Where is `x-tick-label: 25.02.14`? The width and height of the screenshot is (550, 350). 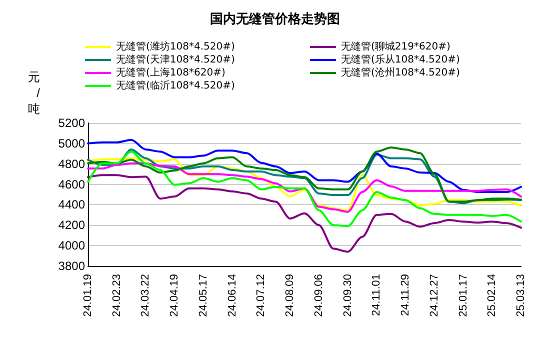 x-tick-label: 25.02.14 is located at coordinates (492, 295).